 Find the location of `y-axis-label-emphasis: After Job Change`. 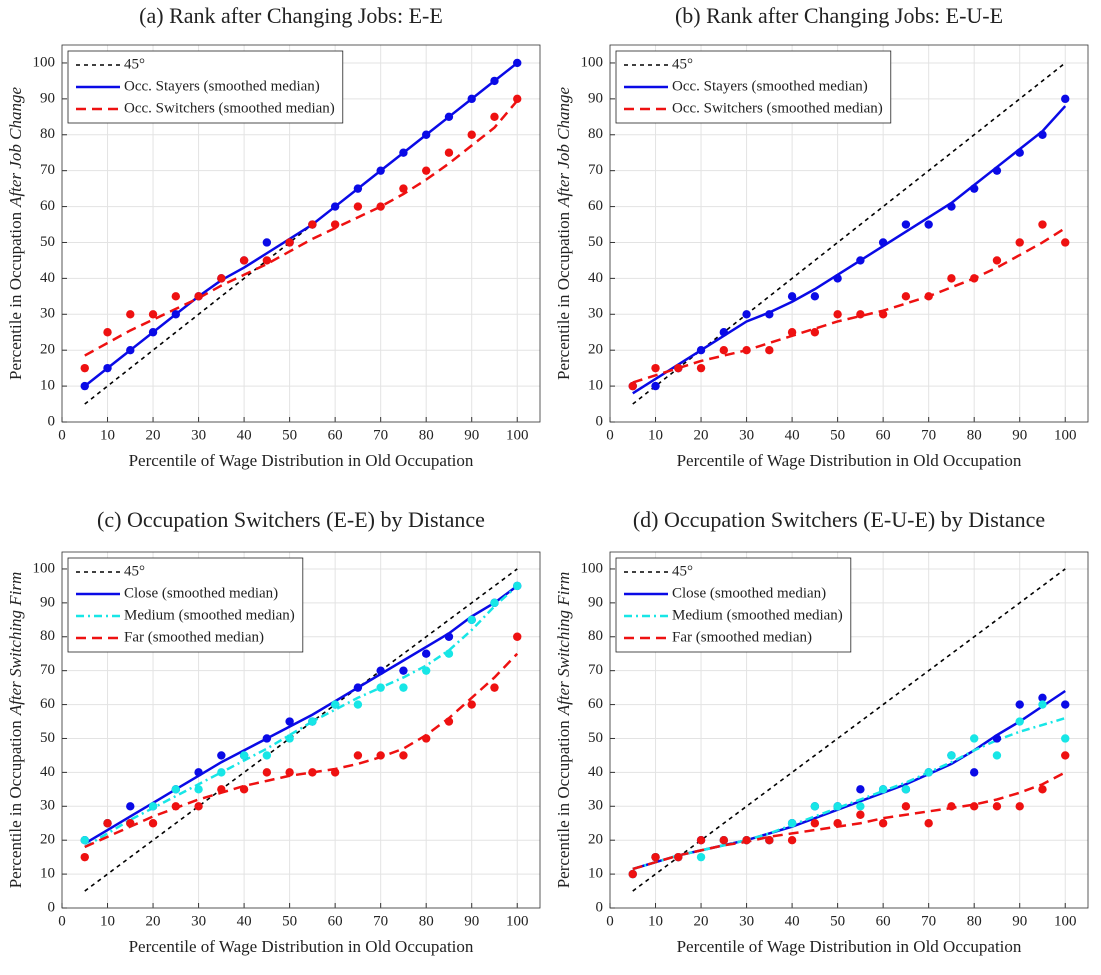

y-axis-label-emphasis: After Job Change is located at coordinates (15, 147).